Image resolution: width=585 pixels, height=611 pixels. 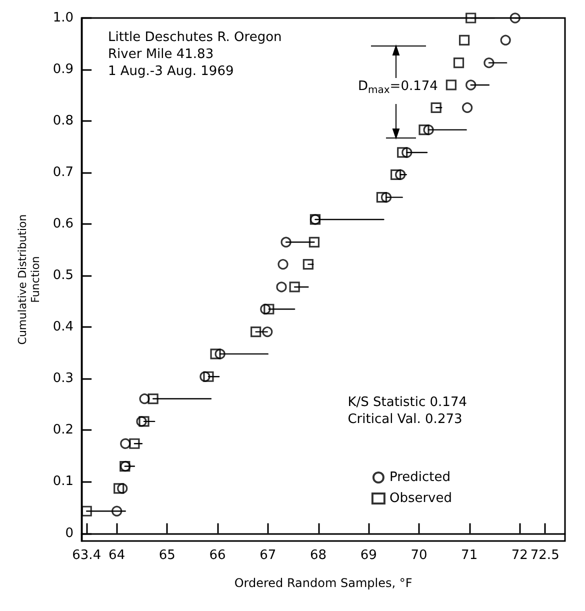 What do you see at coordinates (63, 482) in the screenshot?
I see `y-tick-label: 0.1` at bounding box center [63, 482].